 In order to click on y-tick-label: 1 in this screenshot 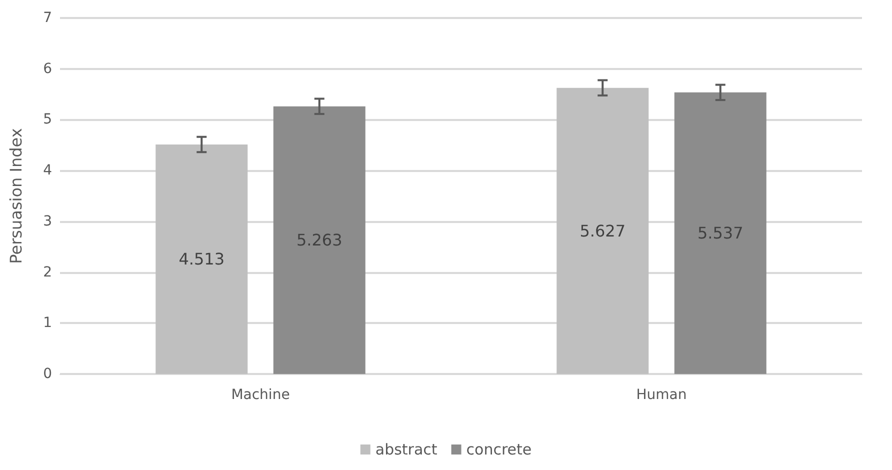, I will do `click(47, 323)`.